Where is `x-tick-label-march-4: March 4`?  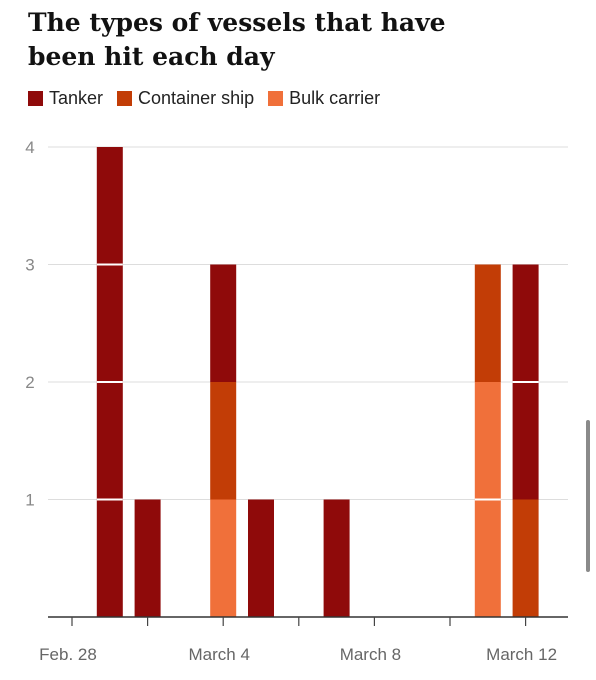 x-tick-label-march-4: March 4 is located at coordinates (218, 654).